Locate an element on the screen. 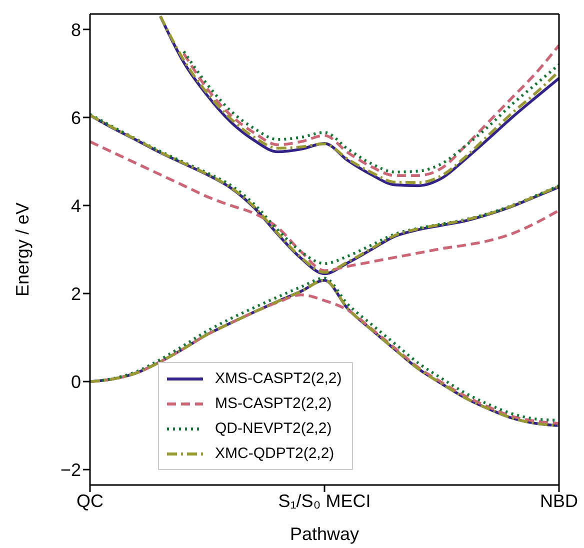 This screenshot has height=548, width=584. x-tick-label: S₁/S₀ MECI is located at coordinates (324, 500).